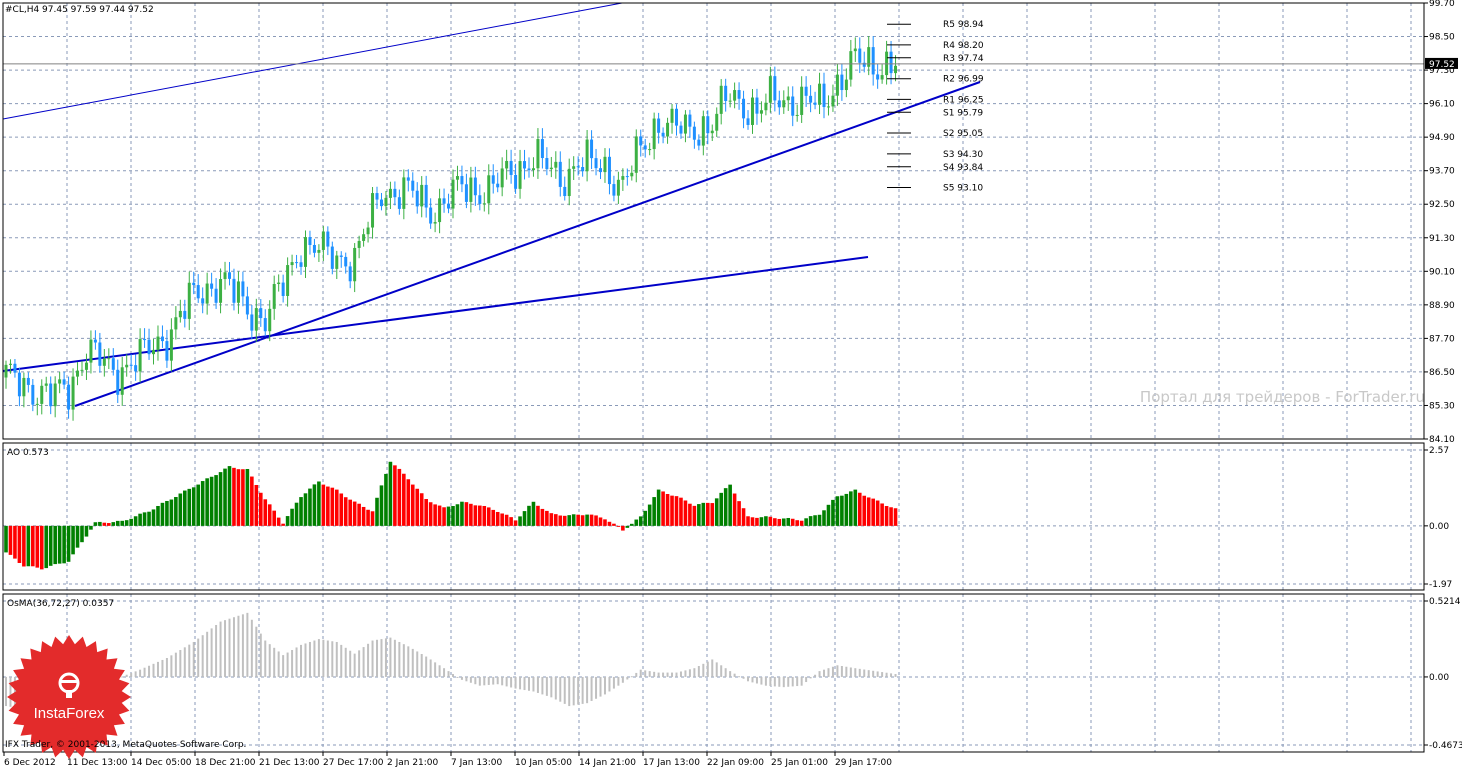 The image size is (1462, 769). What do you see at coordinates (1442, 406) in the screenshot?
I see `y-tick-label: 85.30` at bounding box center [1442, 406].